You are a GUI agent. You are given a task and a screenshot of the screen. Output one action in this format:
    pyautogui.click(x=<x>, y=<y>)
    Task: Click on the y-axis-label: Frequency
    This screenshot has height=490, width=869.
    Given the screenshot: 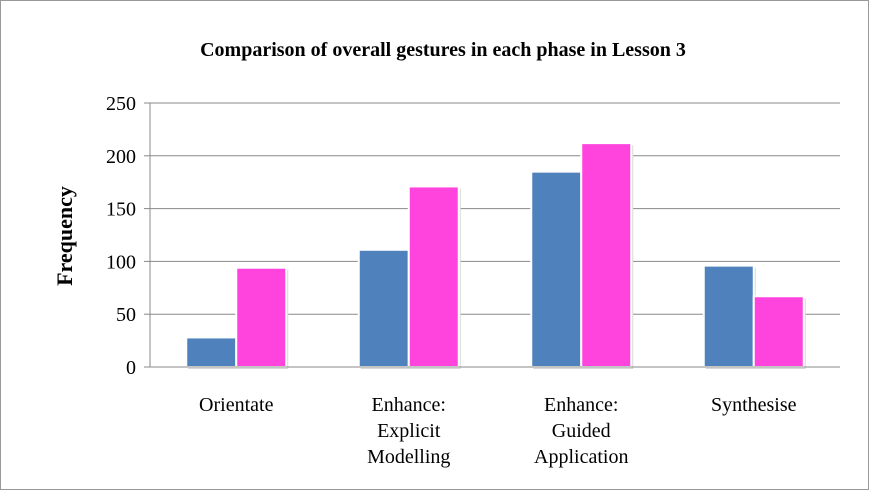 What is the action you would take?
    pyautogui.click(x=64, y=236)
    